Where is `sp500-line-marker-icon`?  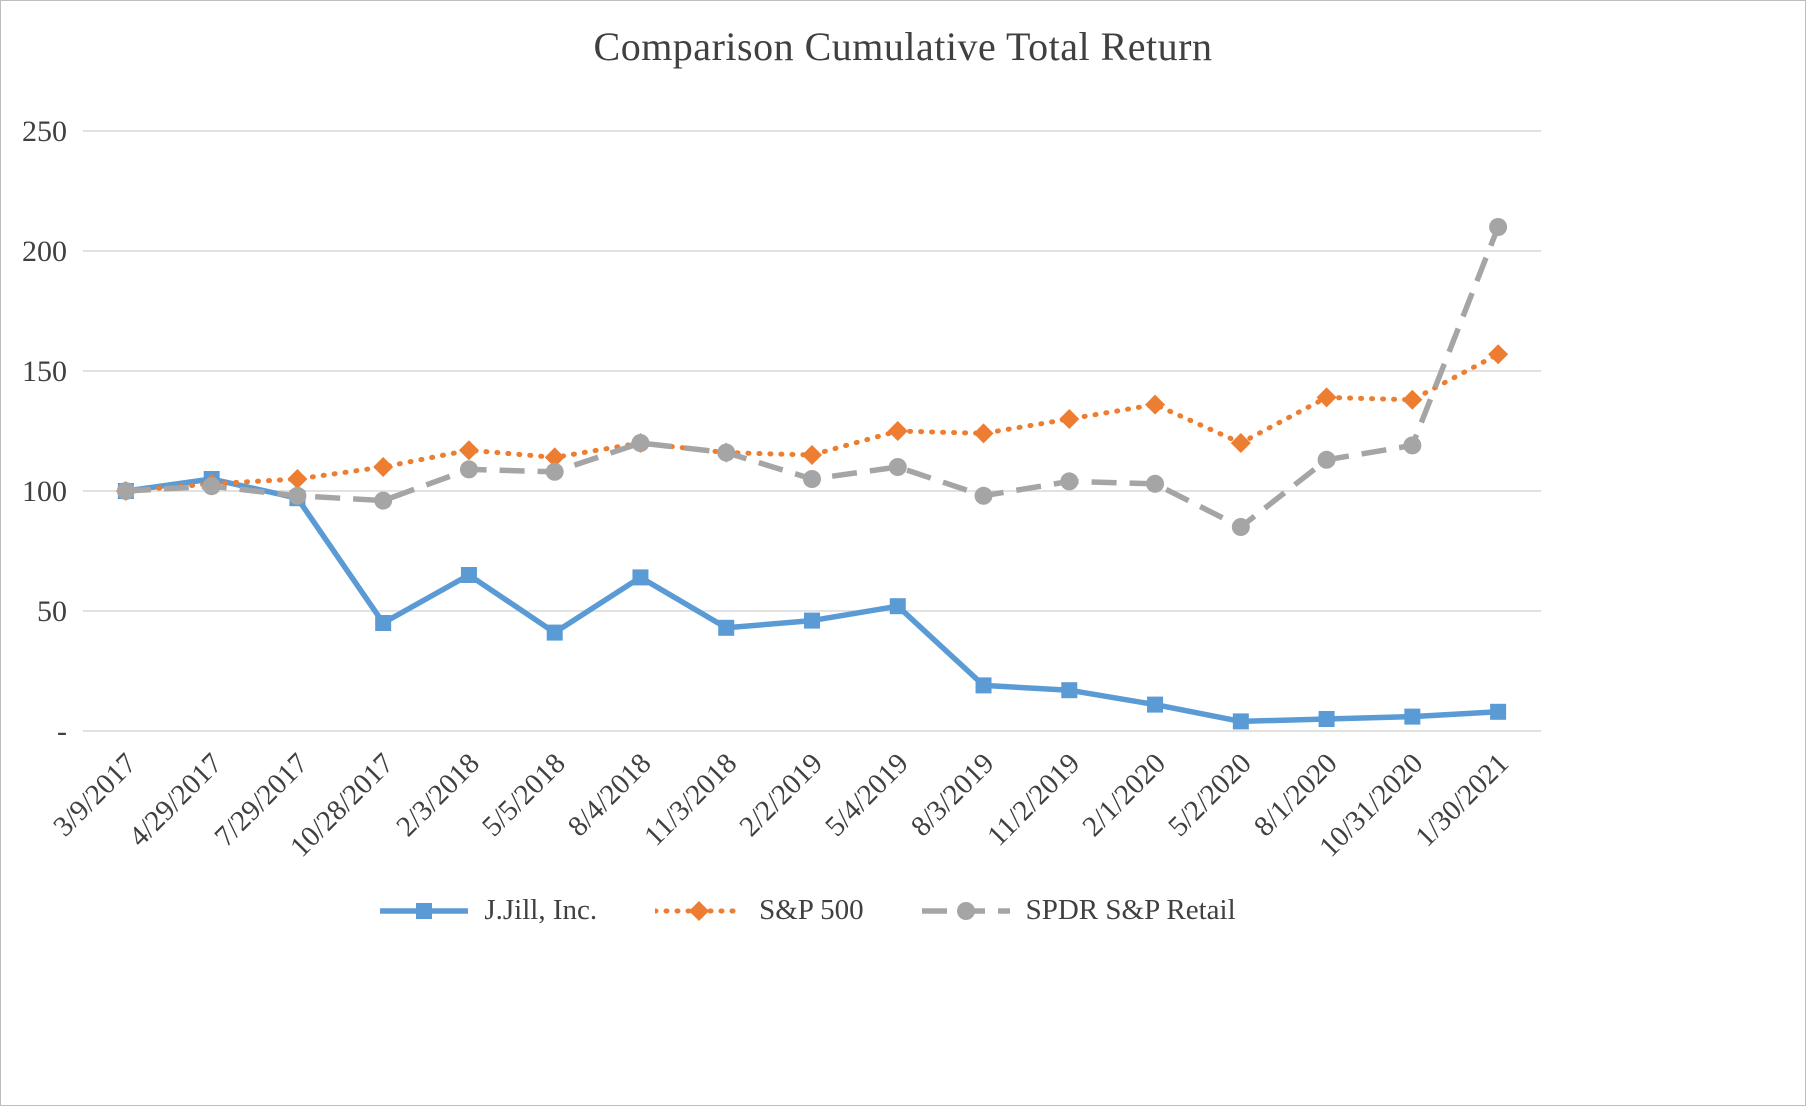 sp500-line-marker-icon is located at coordinates (699, 910).